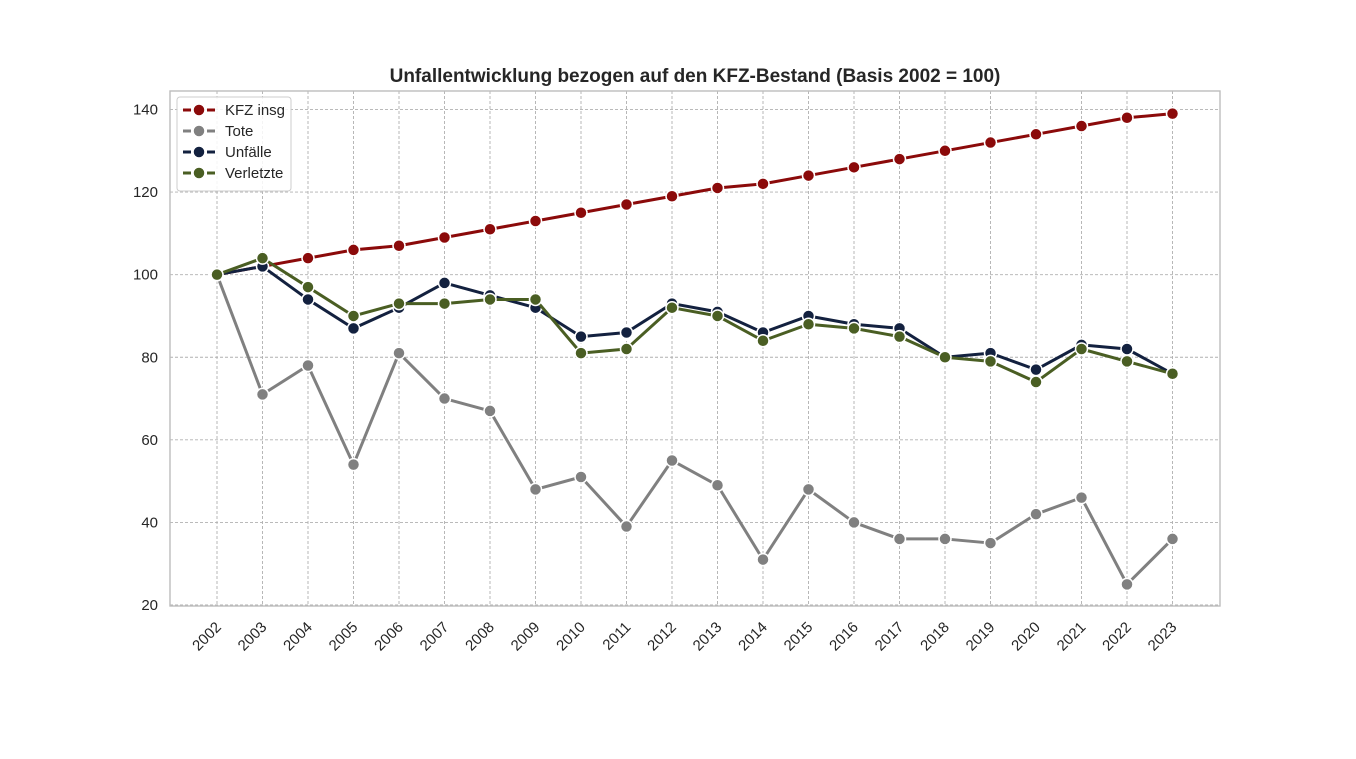  I want to click on y-tick-label: 60, so click(149, 440).